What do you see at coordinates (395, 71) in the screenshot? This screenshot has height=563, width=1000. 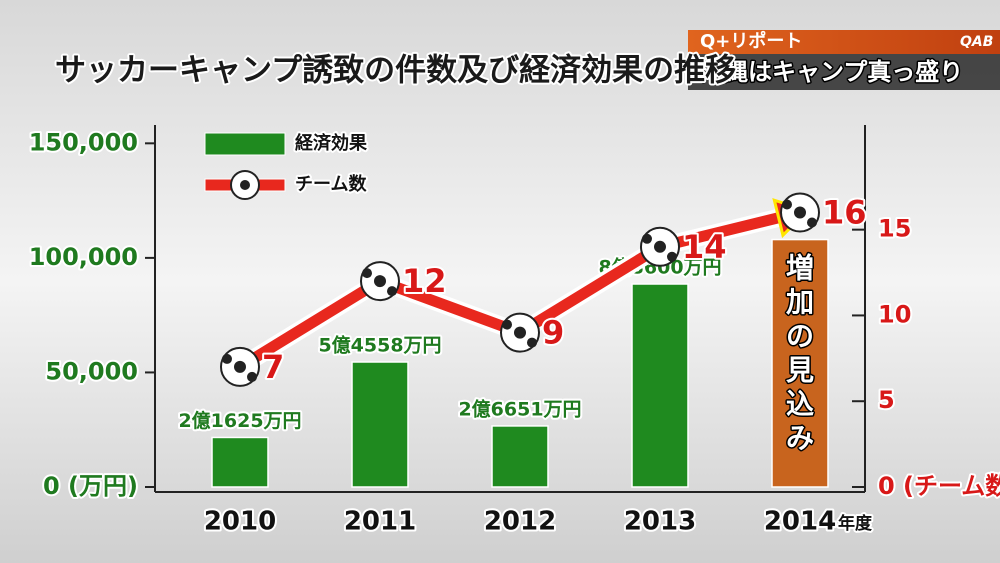 I see `chart-title: サッカーキャンプ誘致の件数及び経済効果の推移` at bounding box center [395, 71].